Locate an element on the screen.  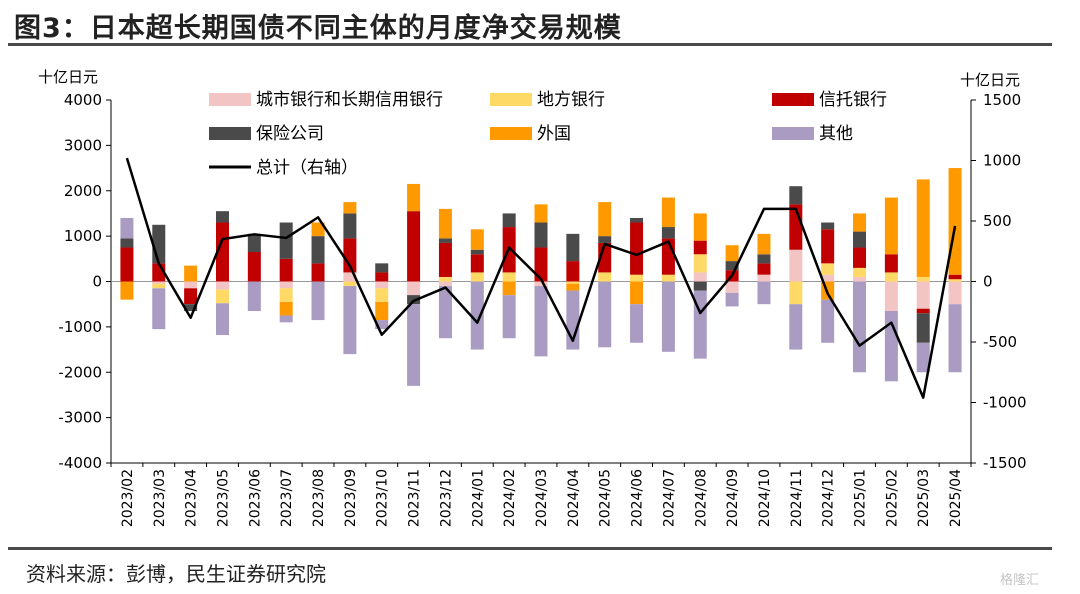
x-tick-label: 2023/06 is located at coordinates (255, 498).